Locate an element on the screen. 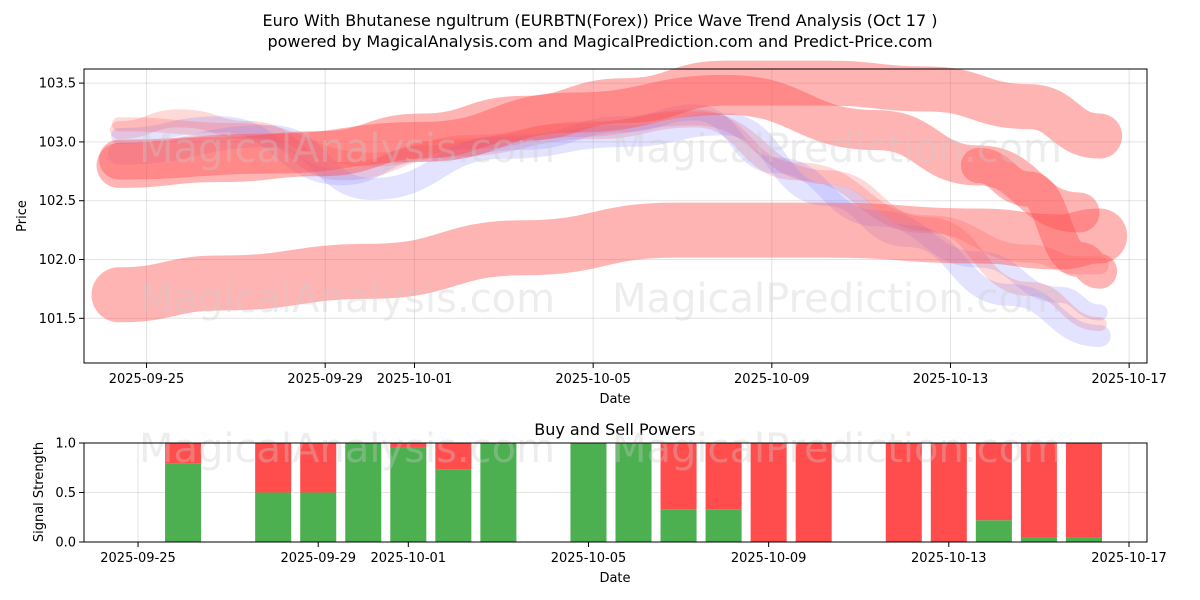  price-y-tick-label: 103.5 is located at coordinates (57, 84).